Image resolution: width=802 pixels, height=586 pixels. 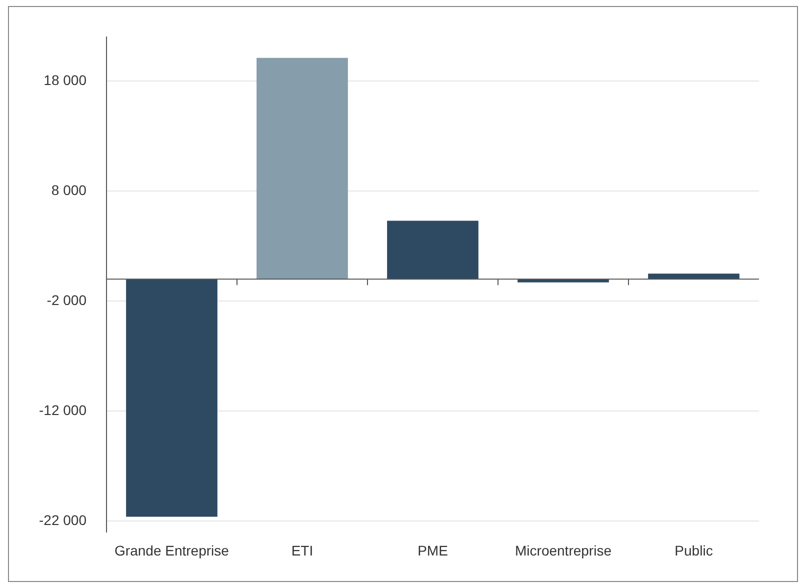 I want to click on y-tick-label: 18 000, so click(x=65, y=80).